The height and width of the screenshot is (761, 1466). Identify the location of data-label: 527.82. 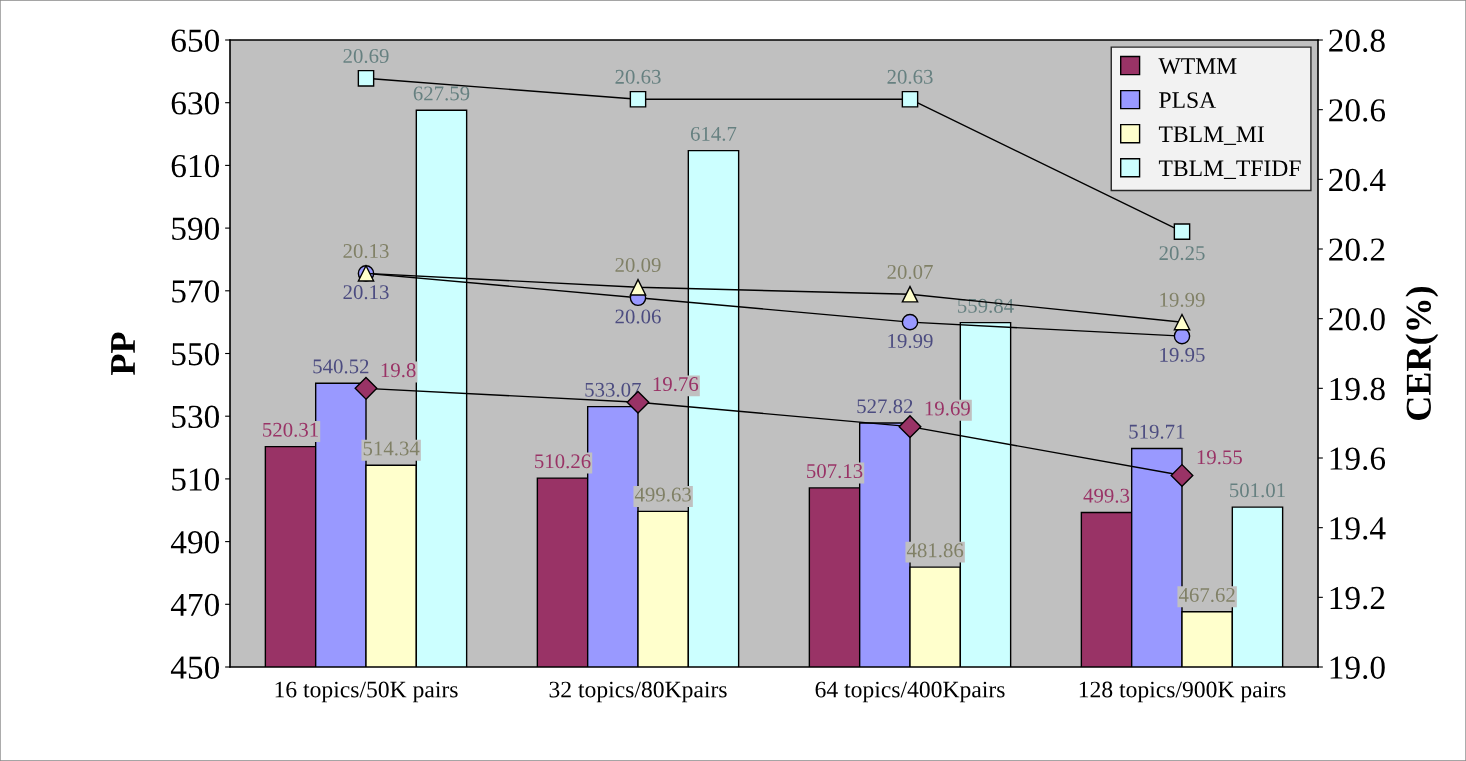
(885, 406).